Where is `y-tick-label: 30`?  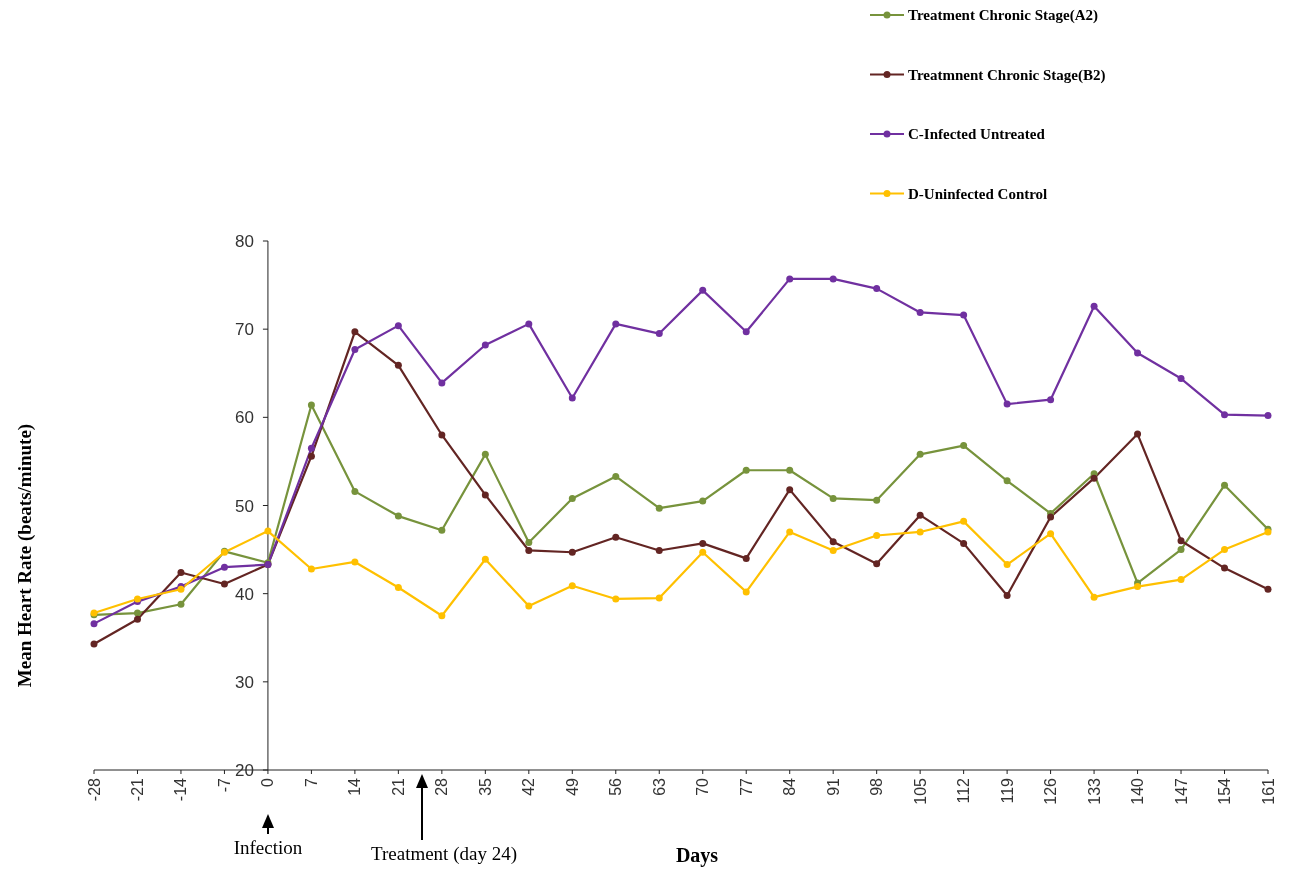
y-tick-label: 30 is located at coordinates (244, 682).